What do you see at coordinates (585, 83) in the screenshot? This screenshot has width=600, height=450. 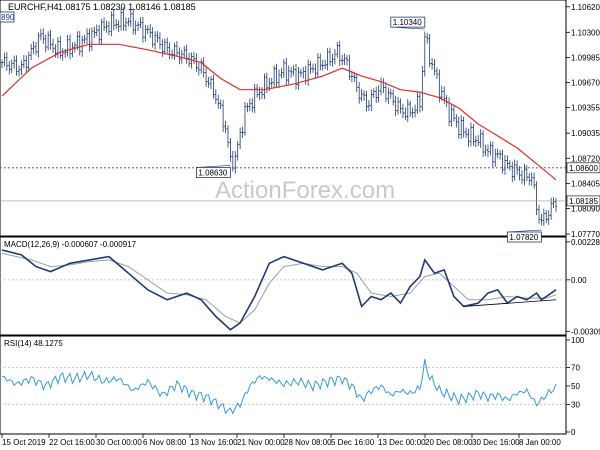 I see `price-tick-label: 1.09670` at bounding box center [585, 83].